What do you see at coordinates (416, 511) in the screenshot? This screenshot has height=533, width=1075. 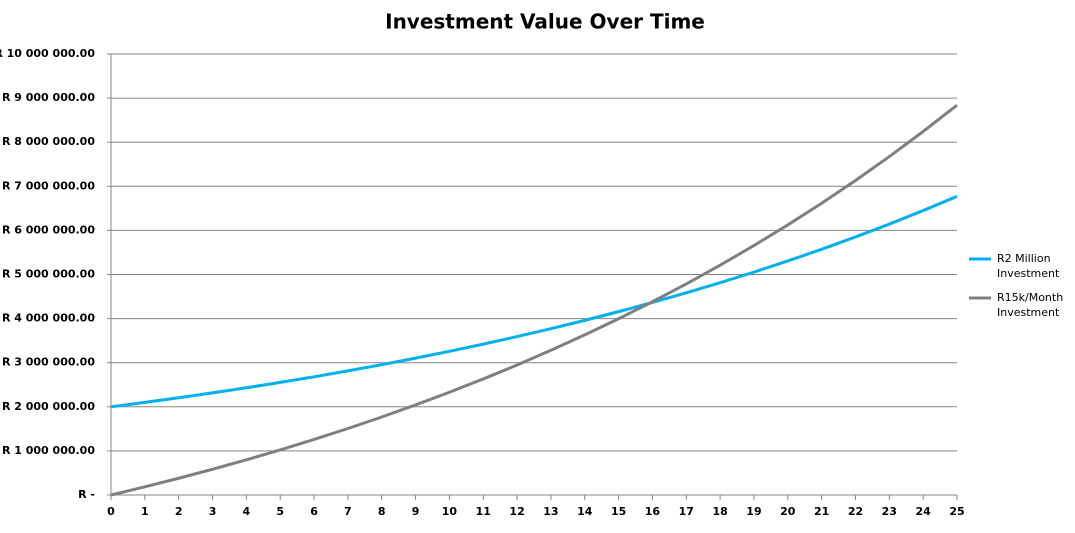 I see `x-tick-label: 9` at bounding box center [416, 511].